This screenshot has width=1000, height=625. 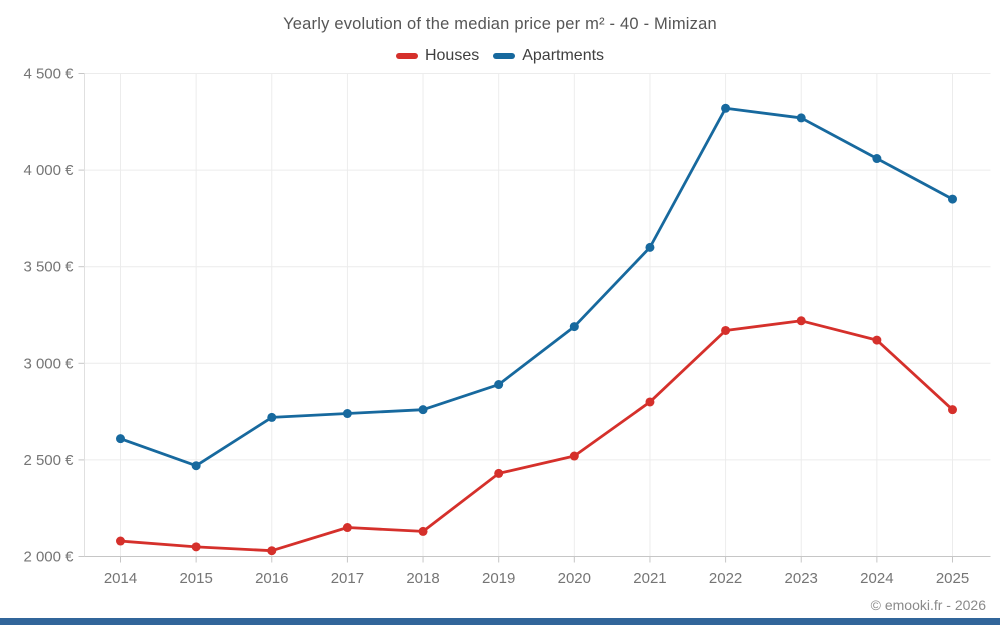 I want to click on svg-text: 4 500 €, so click(x=48, y=74).